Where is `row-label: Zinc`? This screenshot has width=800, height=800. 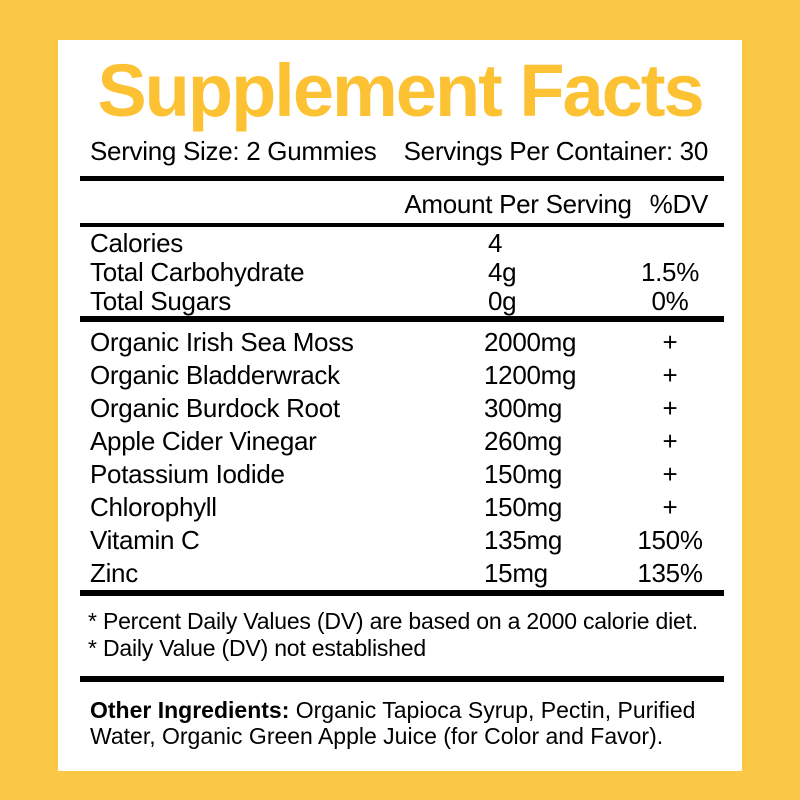
row-label: Zinc is located at coordinates (114, 573).